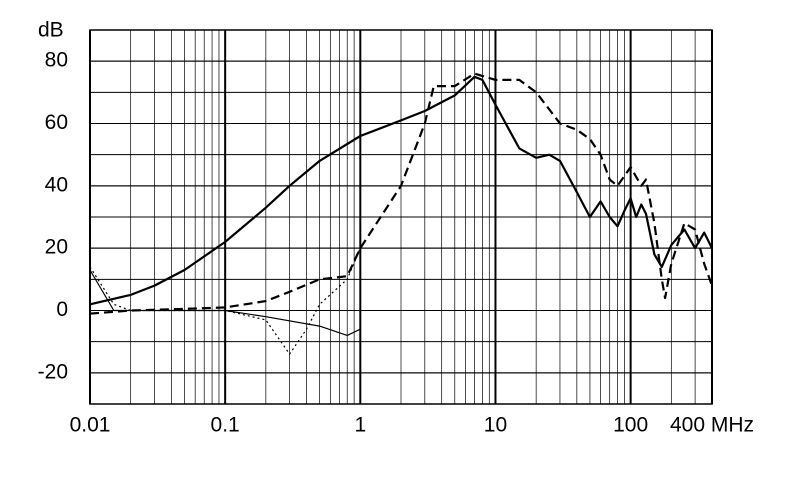 The height and width of the screenshot is (499, 790). Describe the element at coordinates (51, 30) in the screenshot. I see `y-axis-label: dB` at that location.